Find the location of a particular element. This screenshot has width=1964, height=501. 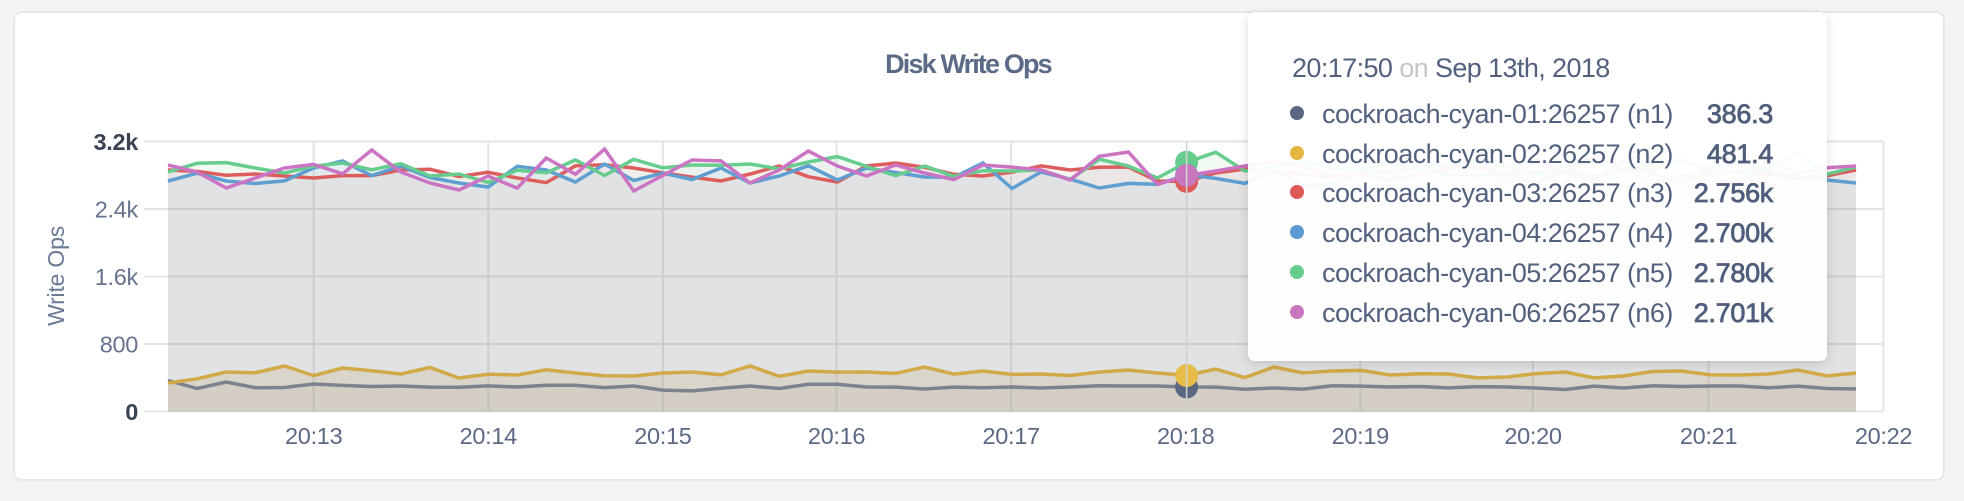

svg-text: 20:16 is located at coordinates (837, 436).